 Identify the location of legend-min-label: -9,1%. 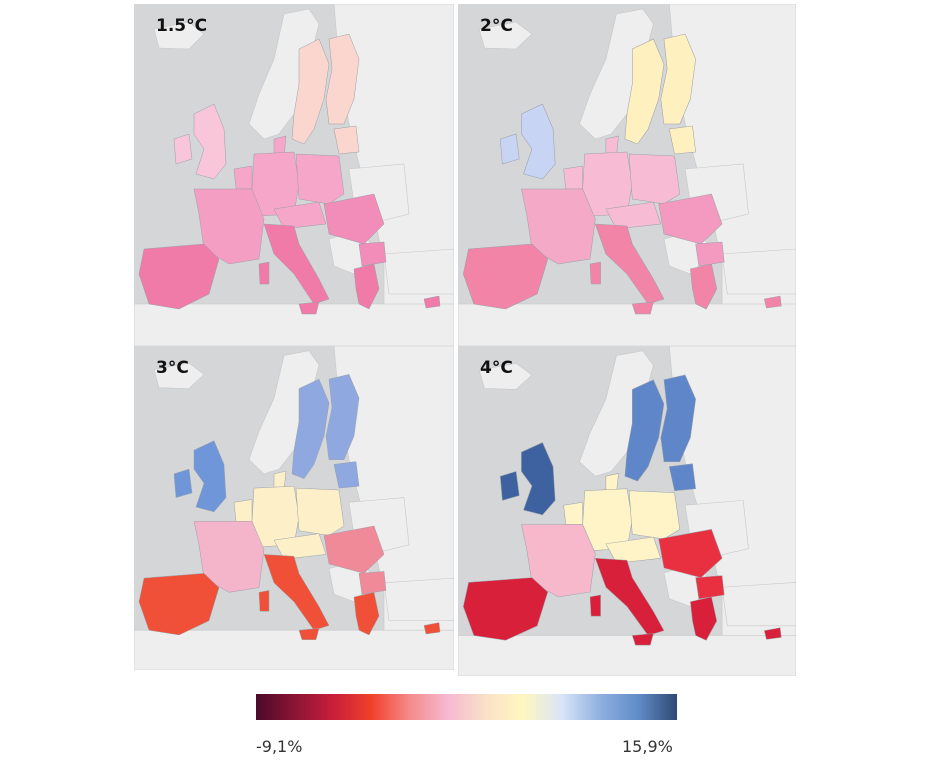
(279, 746).